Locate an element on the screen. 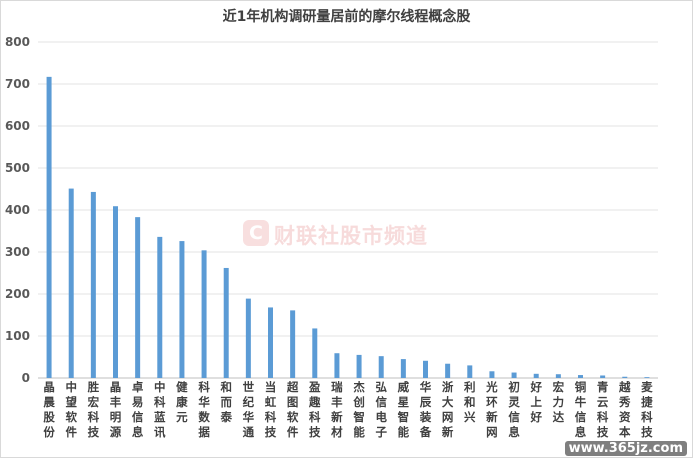 This screenshot has width=693, height=458. x-tick-label: 麦捷科技 is located at coordinates (647, 409).